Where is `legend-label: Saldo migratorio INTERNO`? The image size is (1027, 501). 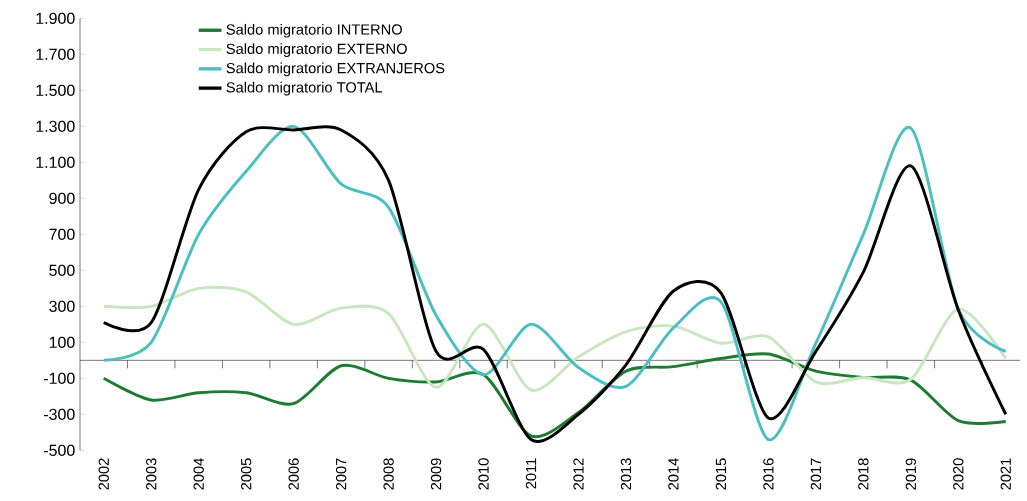 legend-label: Saldo migratorio INTERNO is located at coordinates (314, 30).